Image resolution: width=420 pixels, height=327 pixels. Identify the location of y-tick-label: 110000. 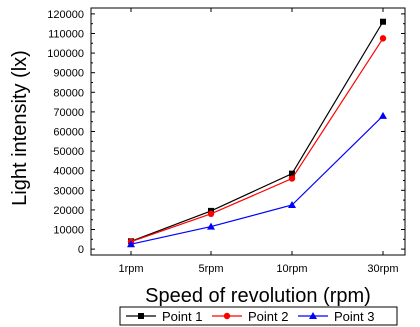
(66, 34).